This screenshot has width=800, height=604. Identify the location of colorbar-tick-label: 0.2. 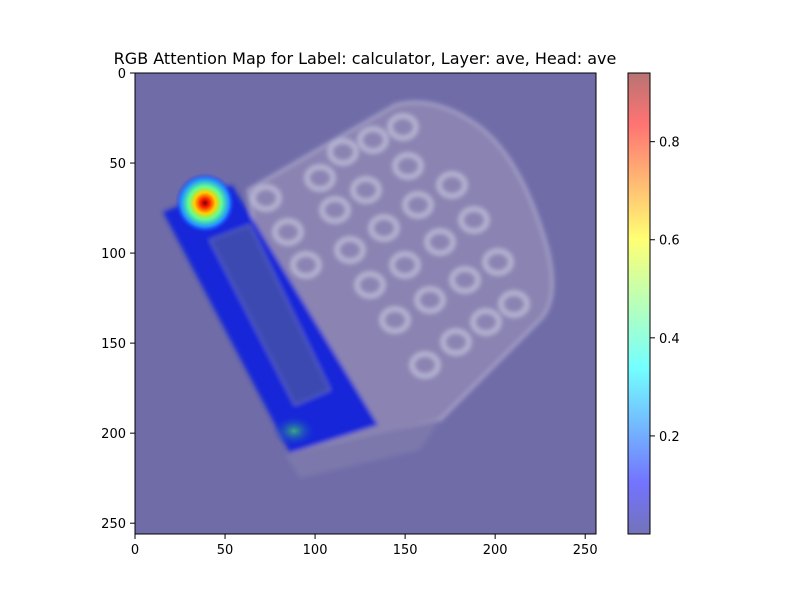
(669, 437).